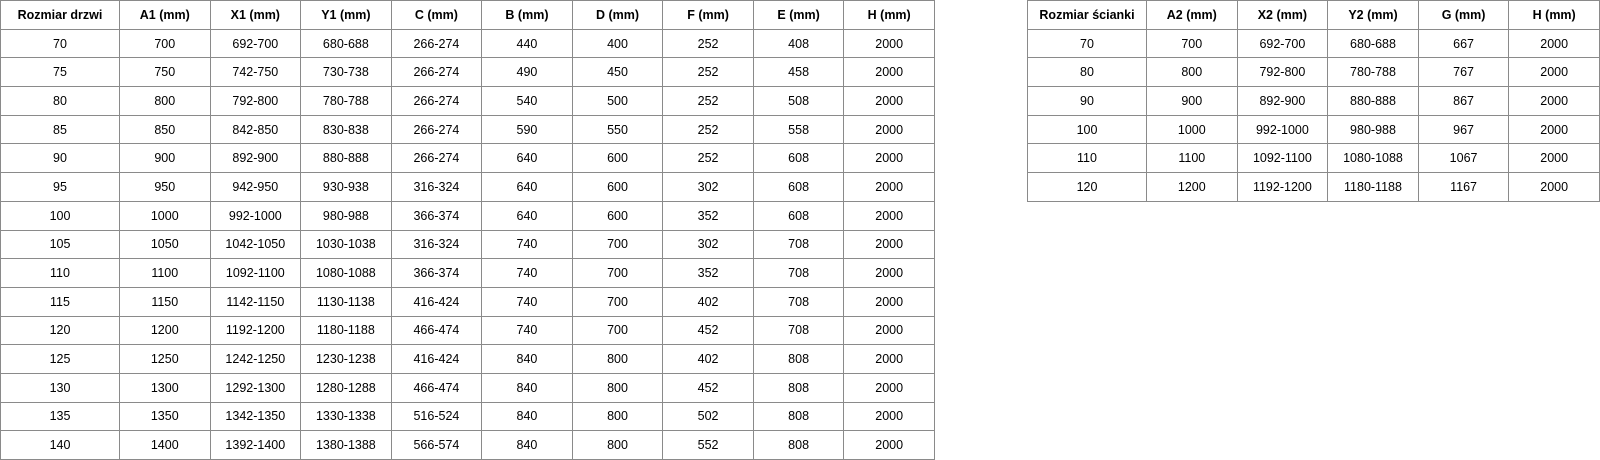 The width and height of the screenshot is (1600, 460). What do you see at coordinates (165, 445) in the screenshot?
I see `table-cell: 1400` at bounding box center [165, 445].